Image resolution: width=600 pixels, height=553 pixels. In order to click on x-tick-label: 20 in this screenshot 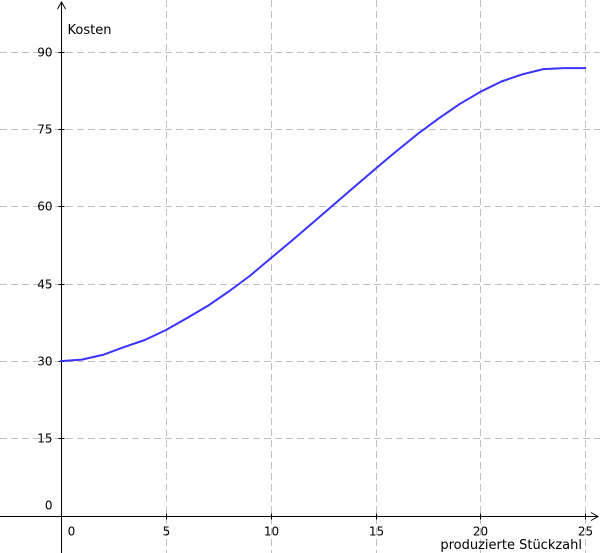, I will do `click(480, 532)`.